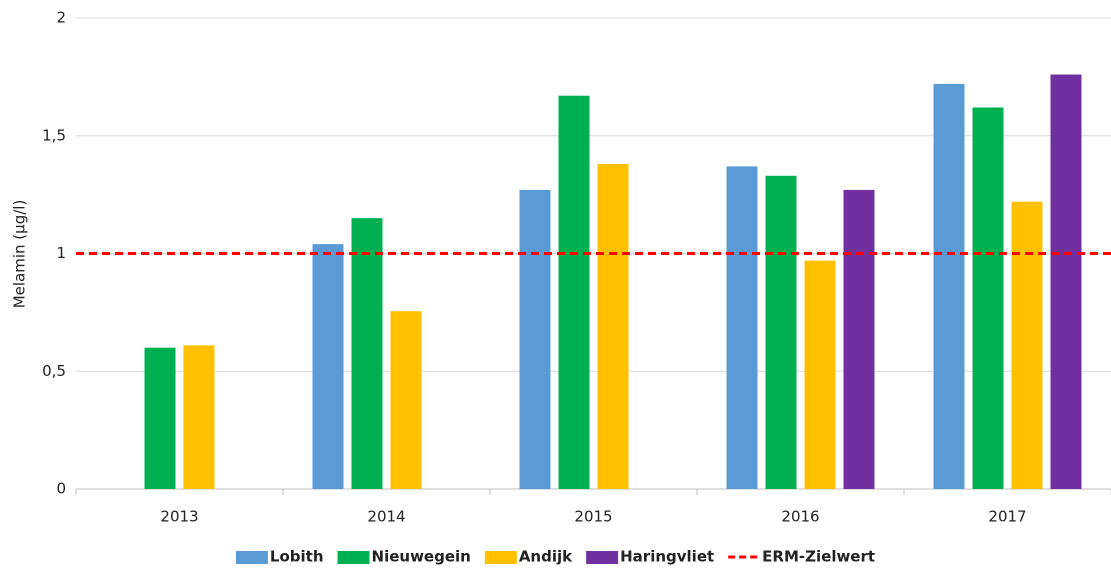 The width and height of the screenshot is (1111, 569). I want to click on y-tick-label: 1, so click(61, 253).